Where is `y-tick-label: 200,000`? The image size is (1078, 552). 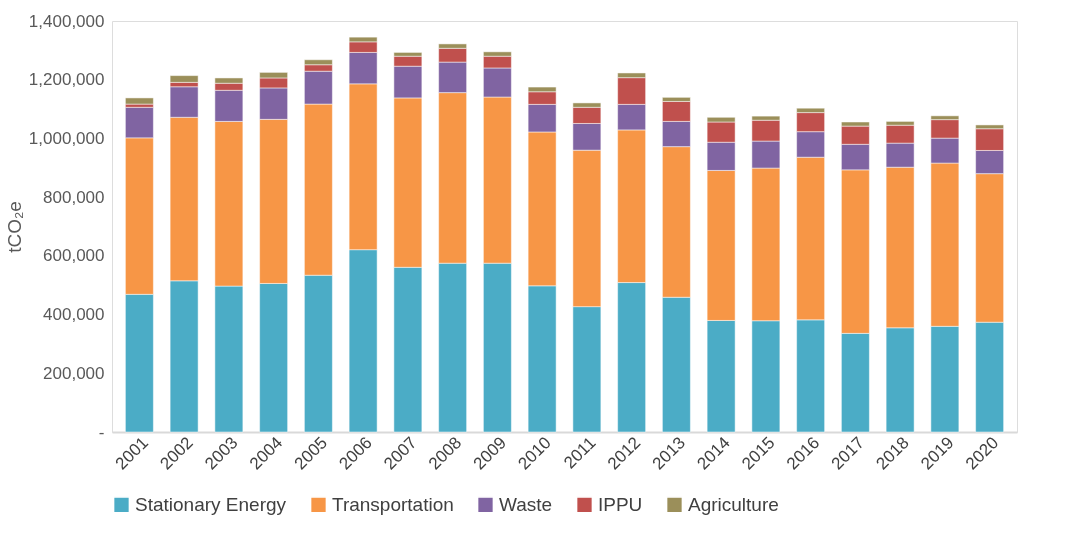
y-tick-label: 200,000 is located at coordinates (74, 373).